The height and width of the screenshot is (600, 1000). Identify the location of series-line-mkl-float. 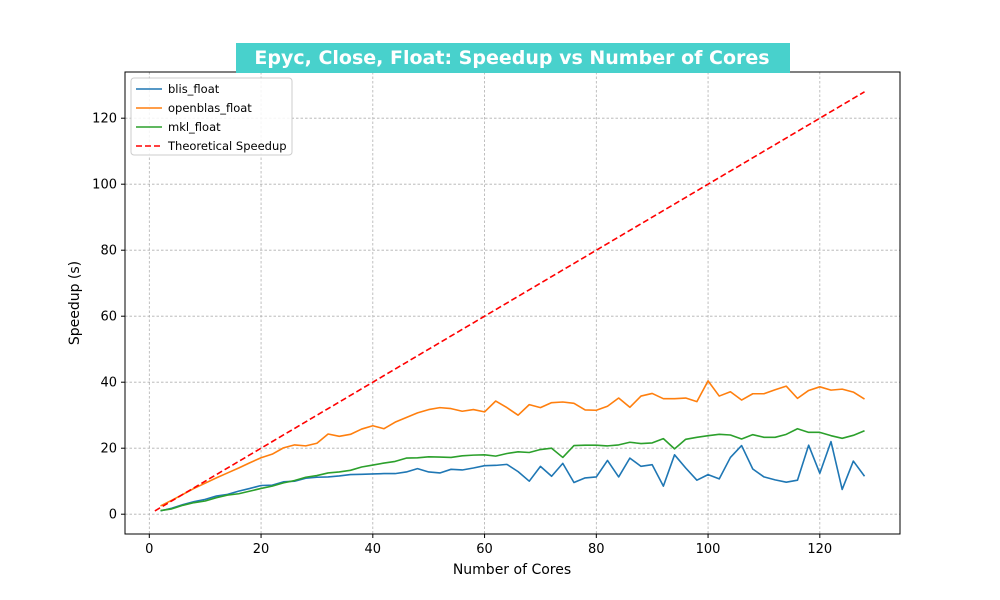
(512, 469).